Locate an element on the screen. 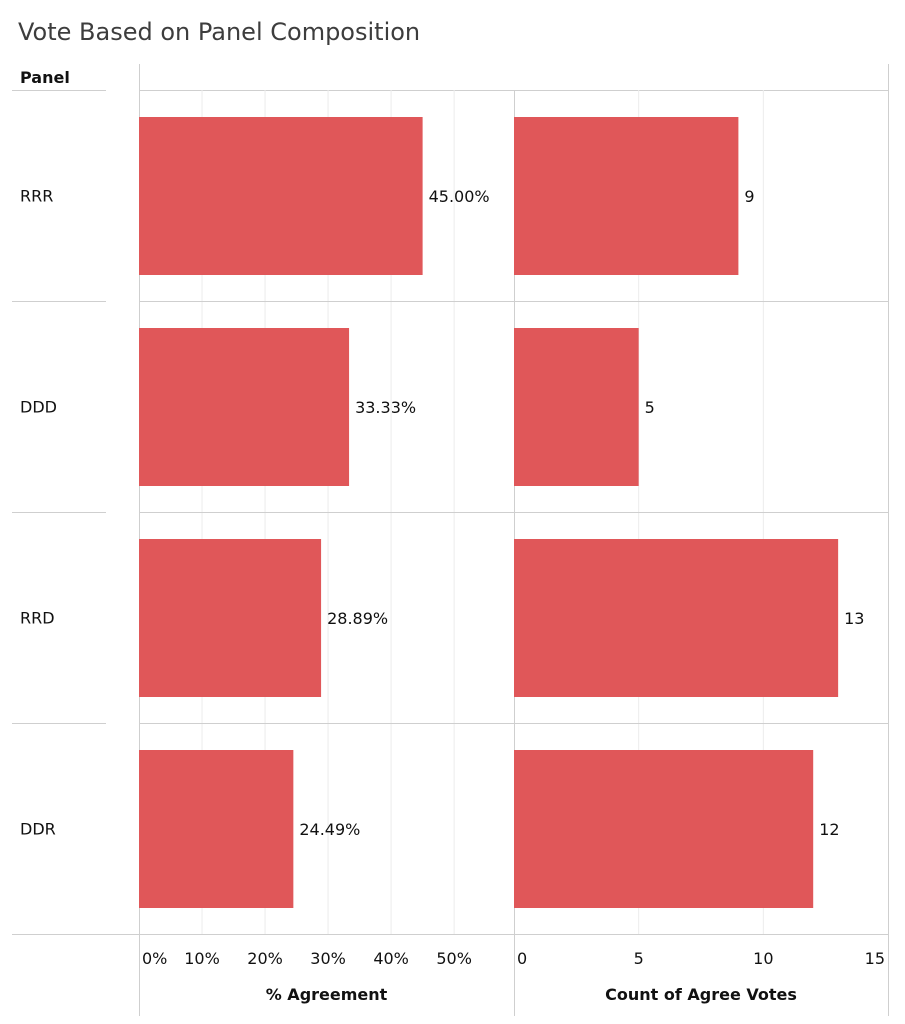  count-value-label-ddd: 5 is located at coordinates (650, 407).